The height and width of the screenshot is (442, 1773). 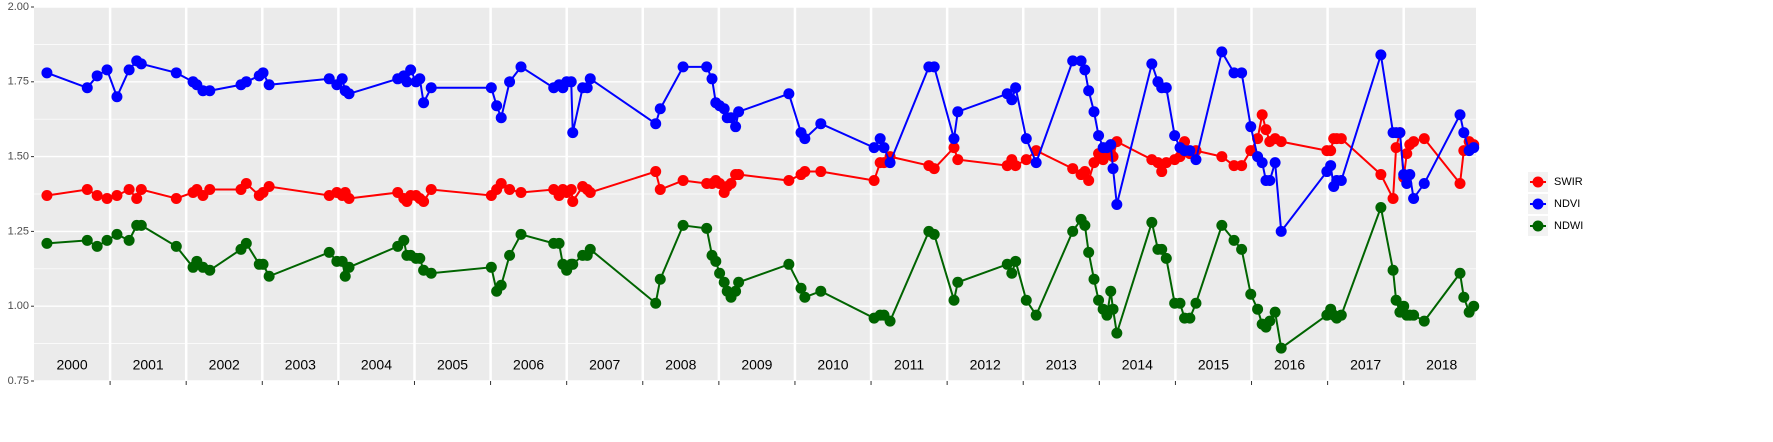 I want to click on year-label: 2018, so click(x=1441, y=365).